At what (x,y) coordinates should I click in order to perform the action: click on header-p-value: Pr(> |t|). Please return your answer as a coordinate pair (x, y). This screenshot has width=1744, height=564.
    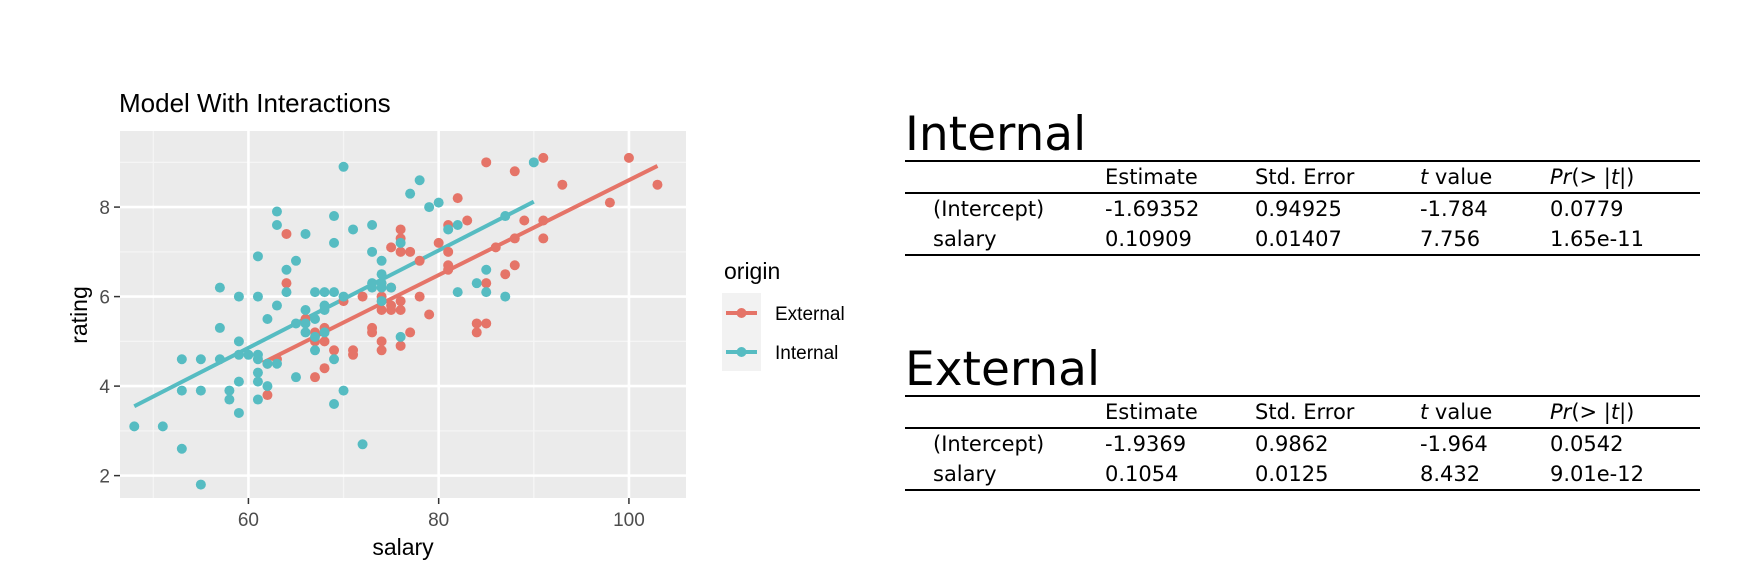
    Looking at the image, I should click on (1592, 177).